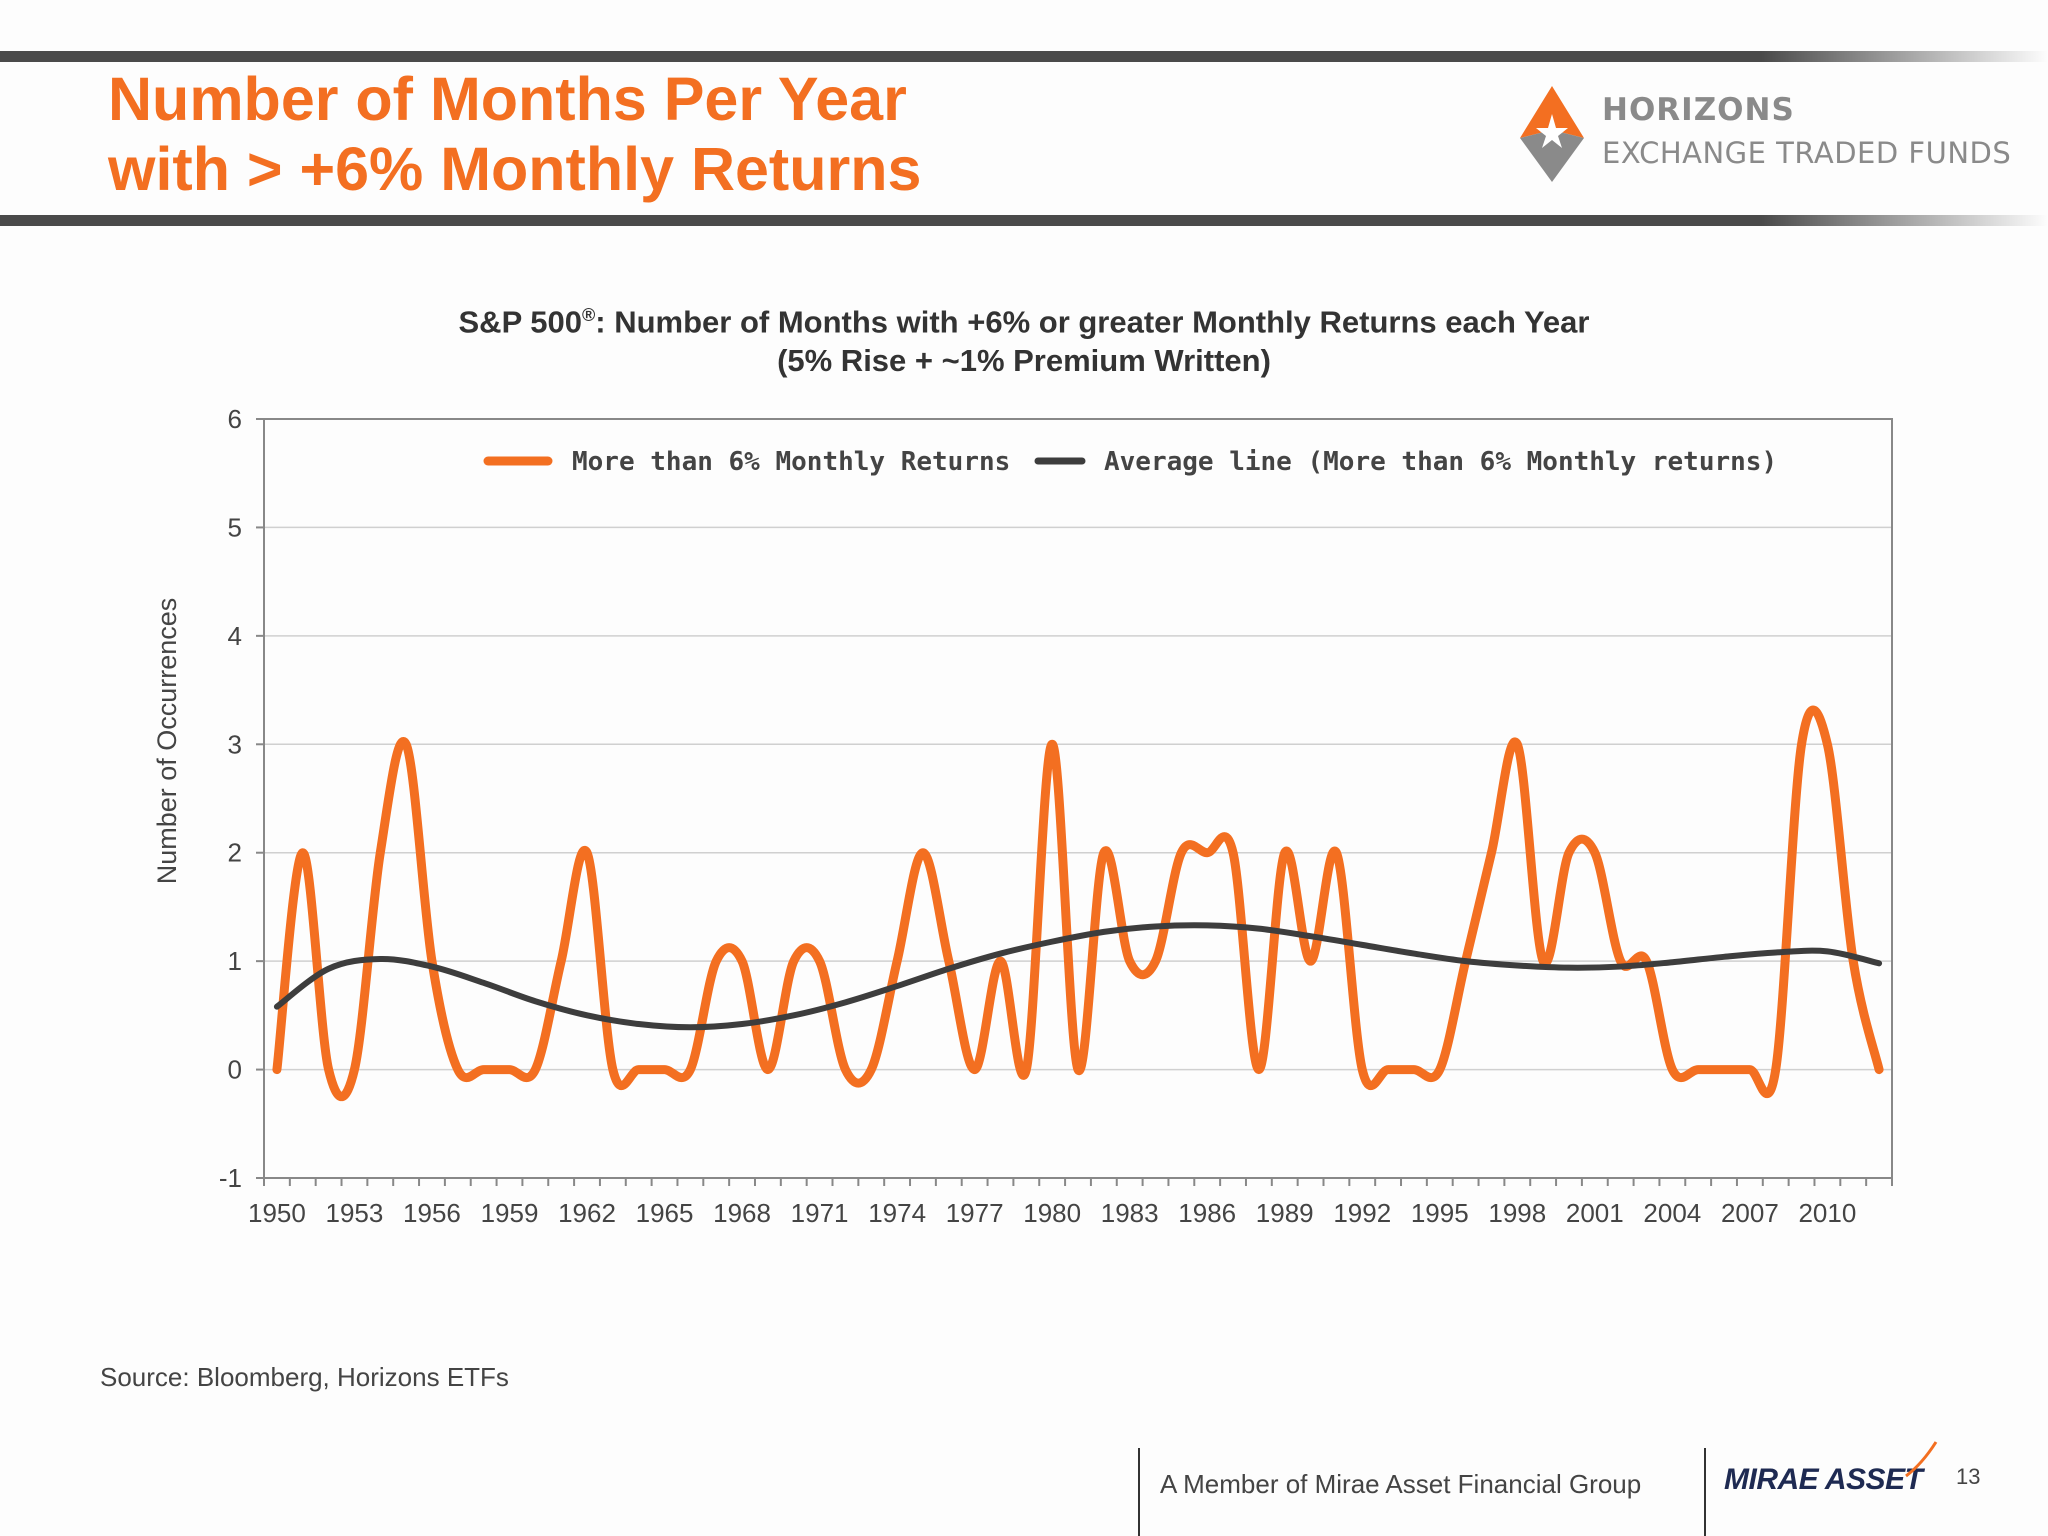 The height and width of the screenshot is (1536, 2048). What do you see at coordinates (510, 1213) in the screenshot?
I see `x-tick-label: 1959` at bounding box center [510, 1213].